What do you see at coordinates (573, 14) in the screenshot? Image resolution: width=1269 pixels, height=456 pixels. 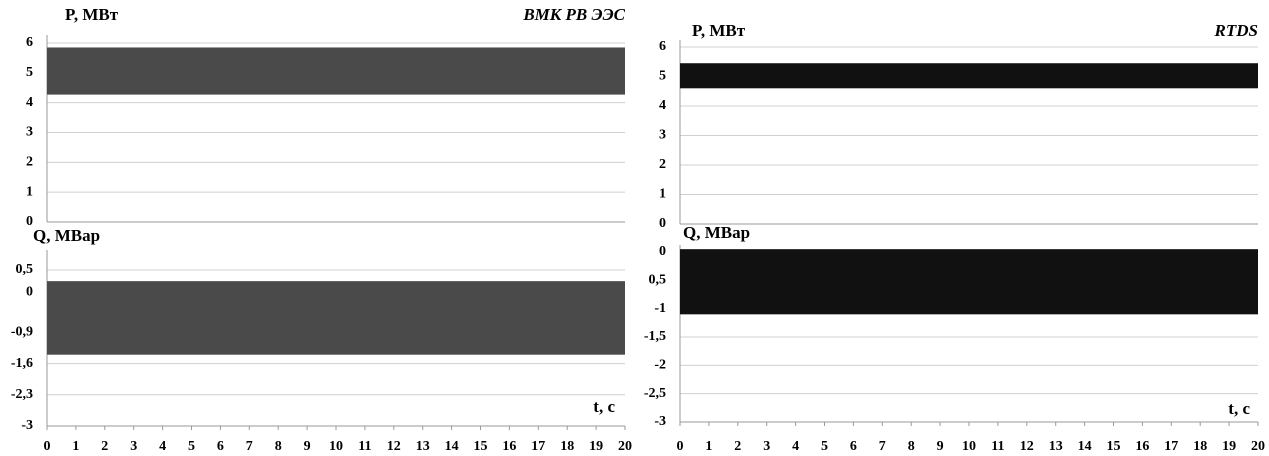 I see `panel-title: ВМК РВ ЭЭС` at bounding box center [573, 14].